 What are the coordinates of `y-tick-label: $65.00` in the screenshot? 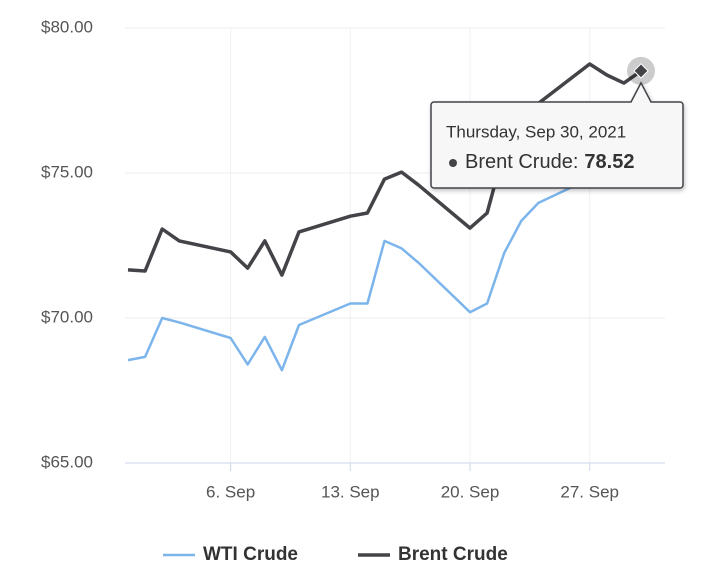 It's located at (67, 461).